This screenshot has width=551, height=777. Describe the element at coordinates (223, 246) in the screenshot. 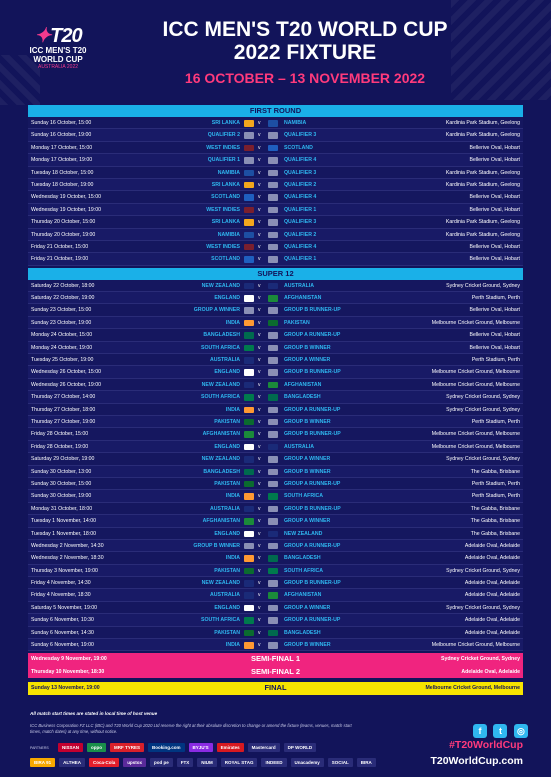

I see `team-1: WEST INDIES` at that location.